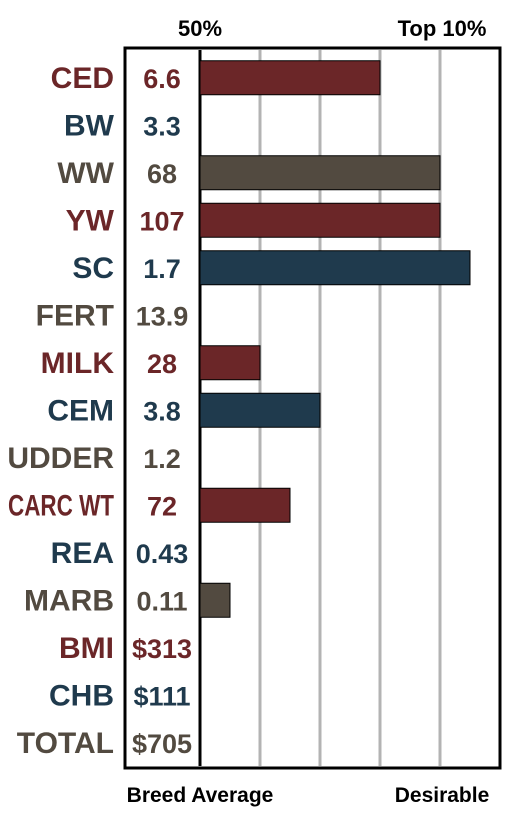  What do you see at coordinates (75, 315) in the screenshot?
I see `trait-label: FERT` at bounding box center [75, 315].